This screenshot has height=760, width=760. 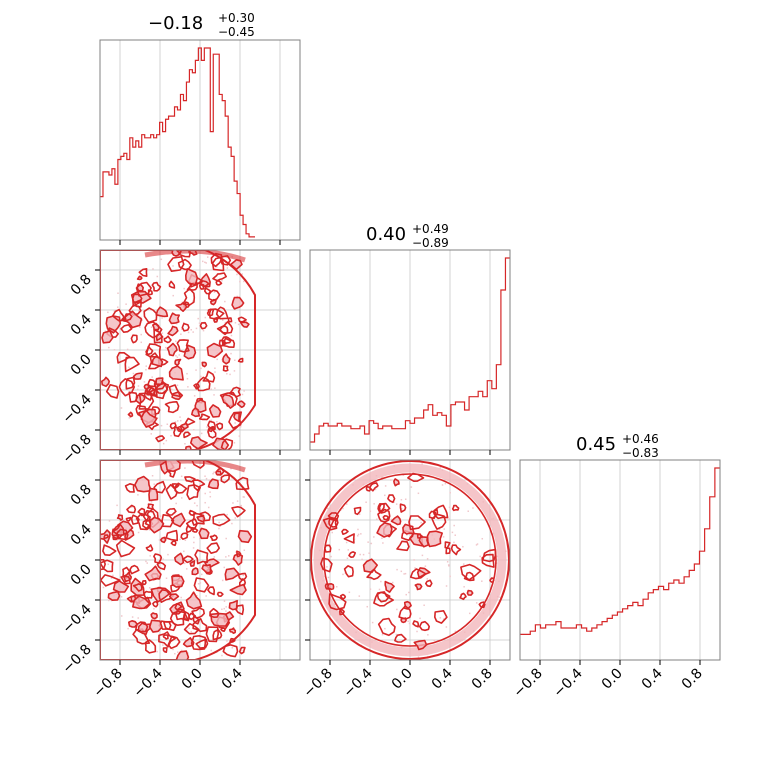 What do you see at coordinates (567, 682) in the screenshot?
I see `x-tick-label: −0.4` at bounding box center [567, 682].